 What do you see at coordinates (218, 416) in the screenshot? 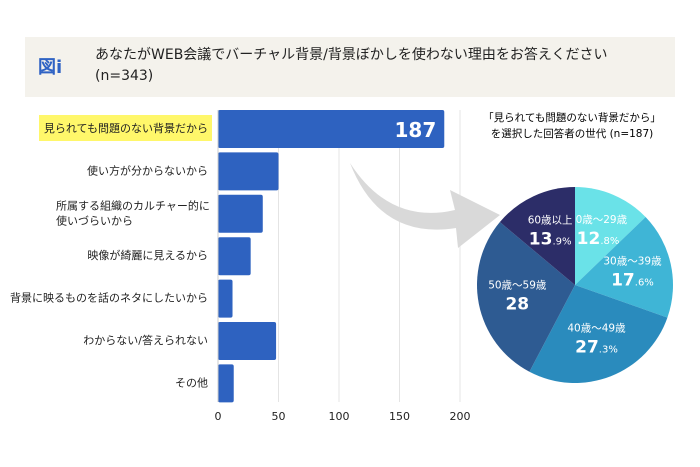
I see `x-tick-label: 0` at bounding box center [218, 416].